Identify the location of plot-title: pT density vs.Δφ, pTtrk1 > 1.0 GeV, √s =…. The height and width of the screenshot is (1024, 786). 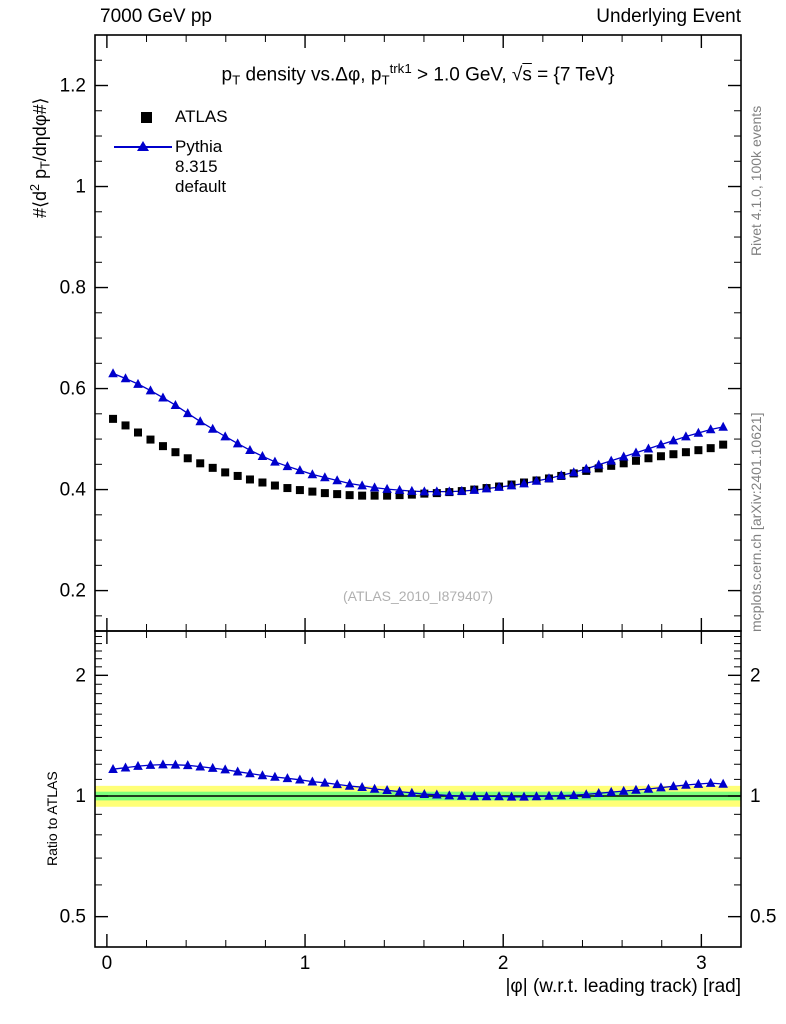
(418, 74).